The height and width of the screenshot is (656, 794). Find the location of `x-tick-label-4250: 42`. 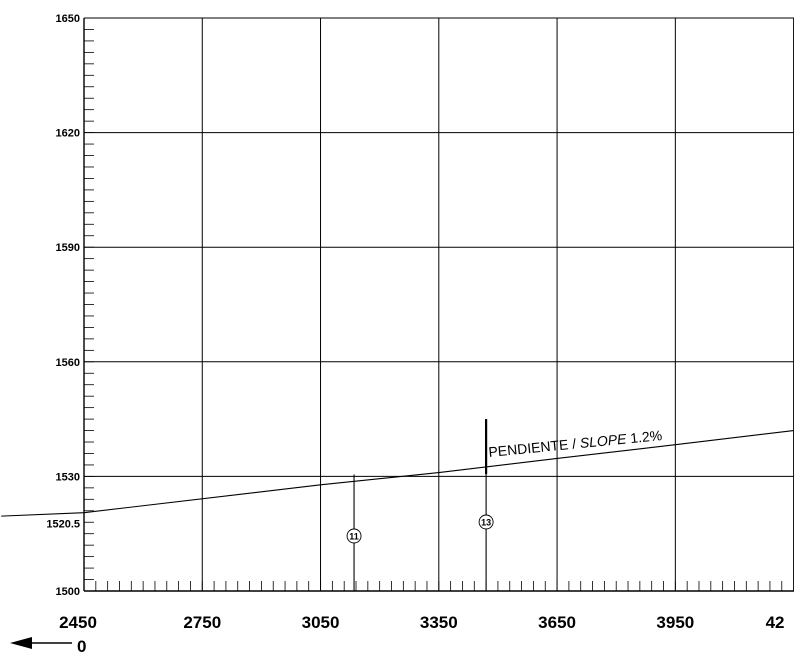

x-tick-label-4250: 42 is located at coordinates (775, 622).